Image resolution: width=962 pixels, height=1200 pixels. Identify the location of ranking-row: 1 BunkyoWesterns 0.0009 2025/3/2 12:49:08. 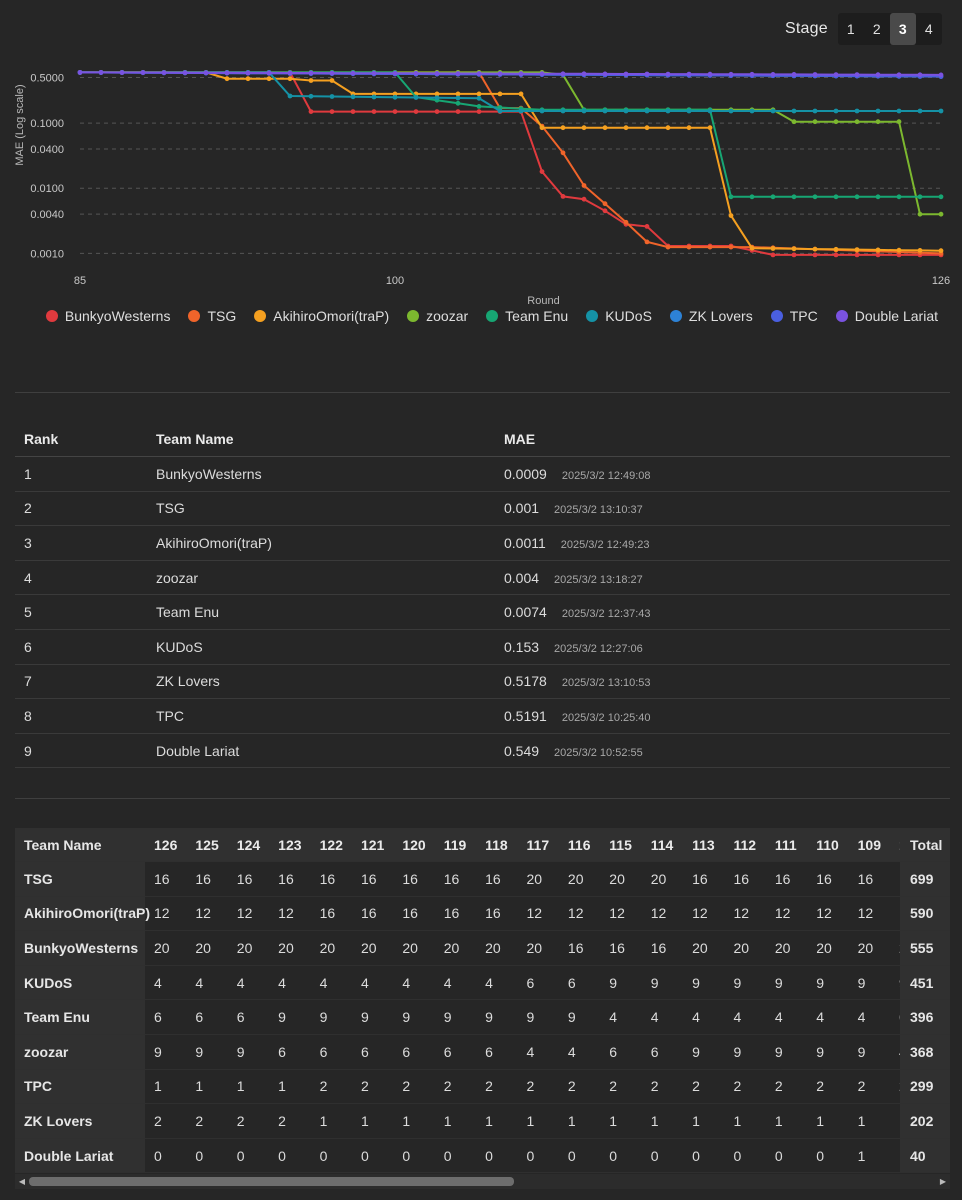
(482, 474).